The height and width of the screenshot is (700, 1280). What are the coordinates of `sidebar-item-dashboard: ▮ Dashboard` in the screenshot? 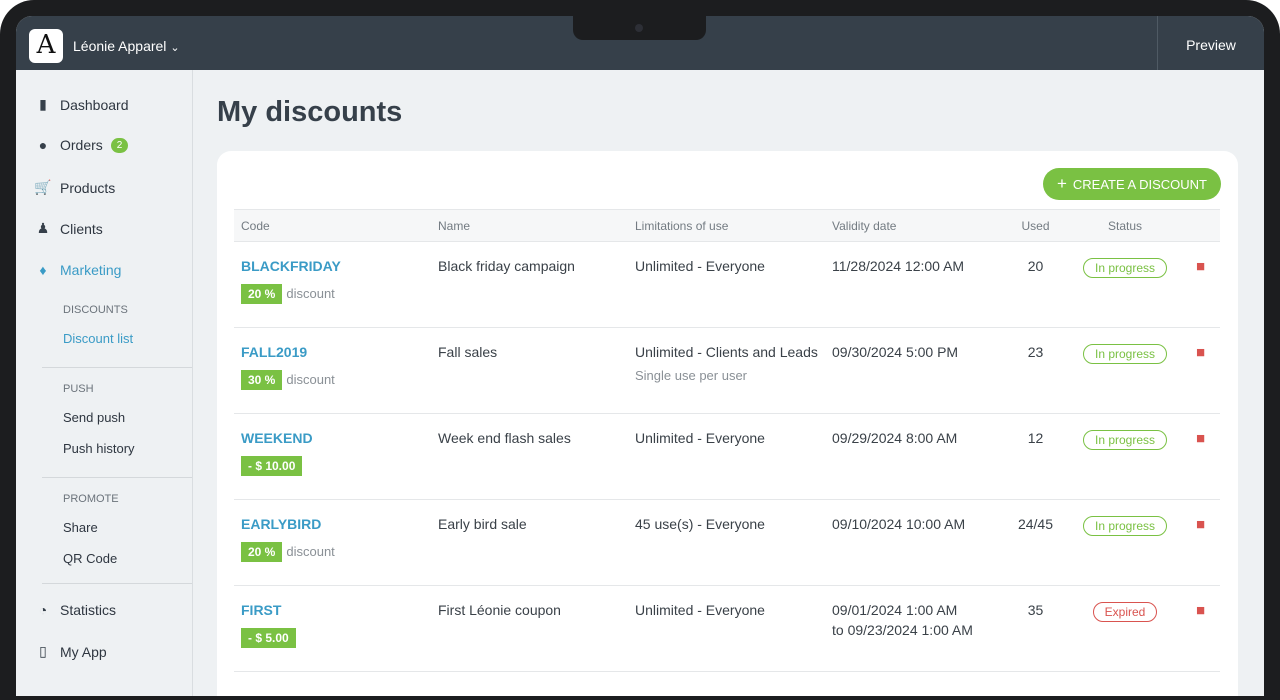 It's located at (81, 104).